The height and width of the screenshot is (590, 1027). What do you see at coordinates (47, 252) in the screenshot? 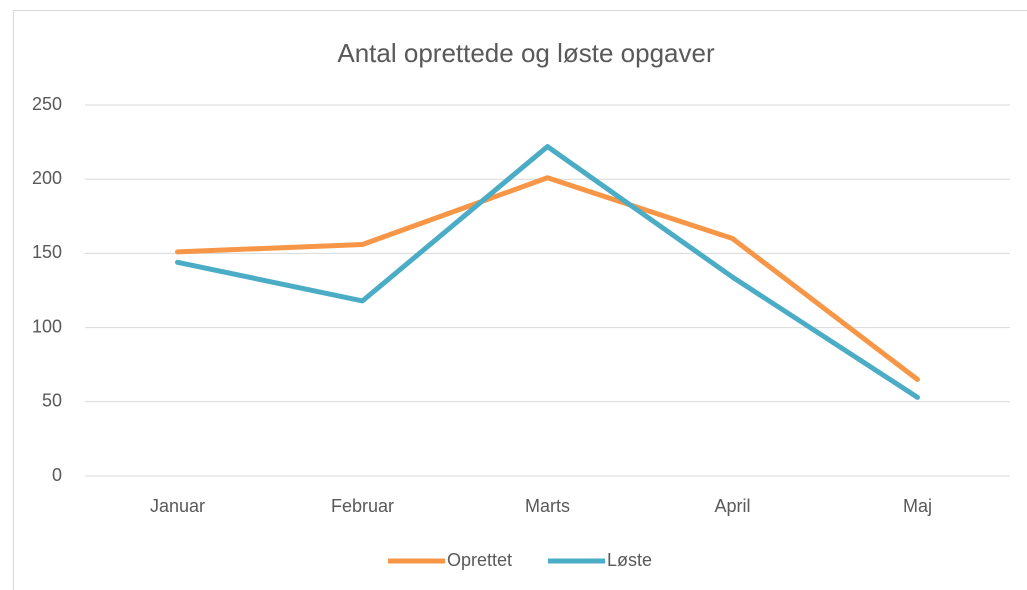
I see `y-tick-label: 150` at bounding box center [47, 252].